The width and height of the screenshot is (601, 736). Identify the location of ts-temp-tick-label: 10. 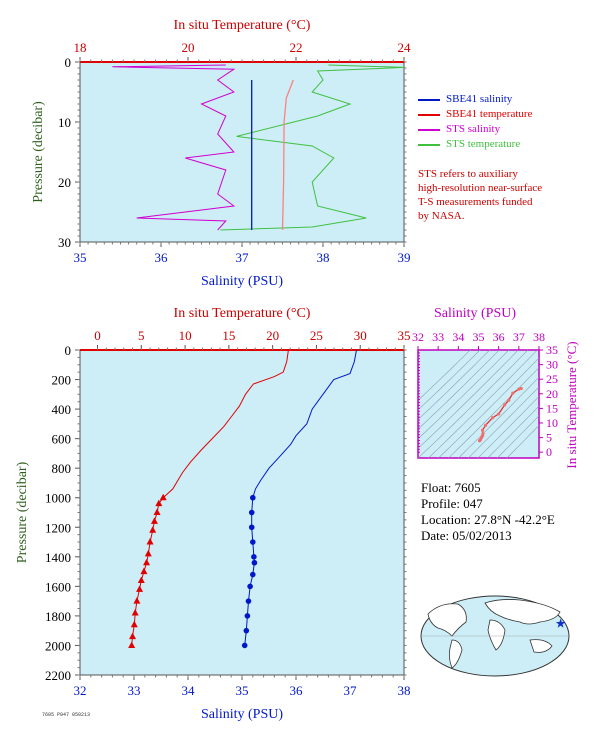
(552, 423).